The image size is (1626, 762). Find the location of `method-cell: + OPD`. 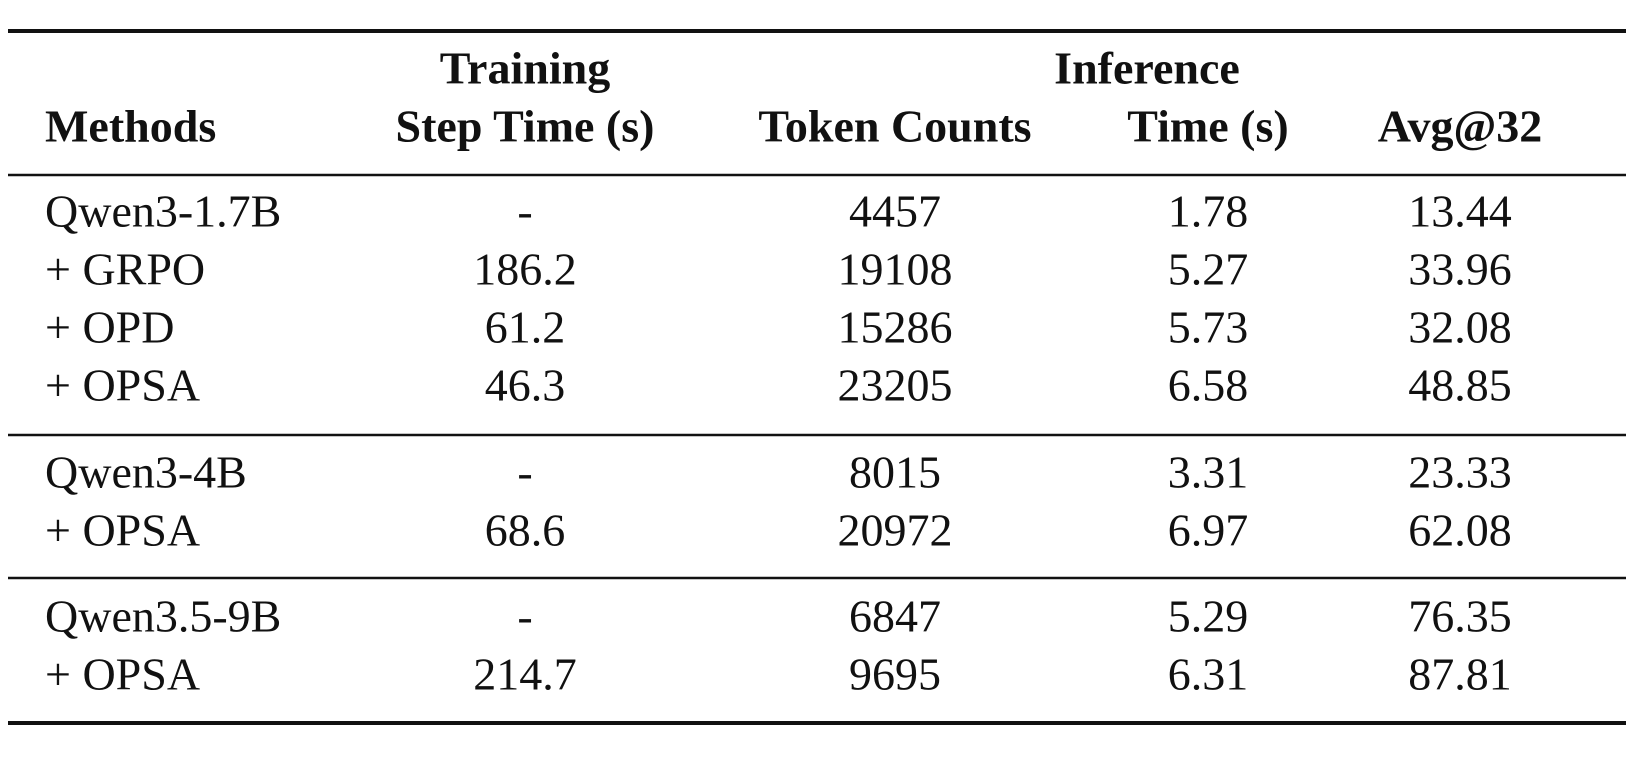

method-cell: + OPD is located at coordinates (109, 327).